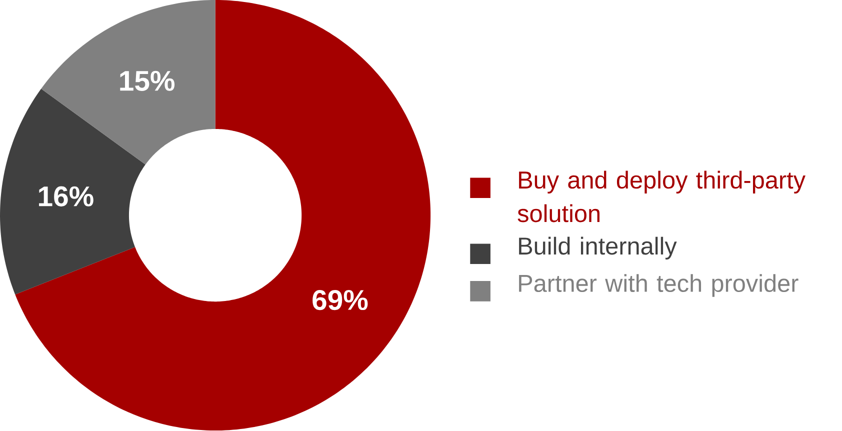 The image size is (842, 431). Describe the element at coordinates (658, 286) in the screenshot. I see `legend-label: Partner with tech provider` at that location.